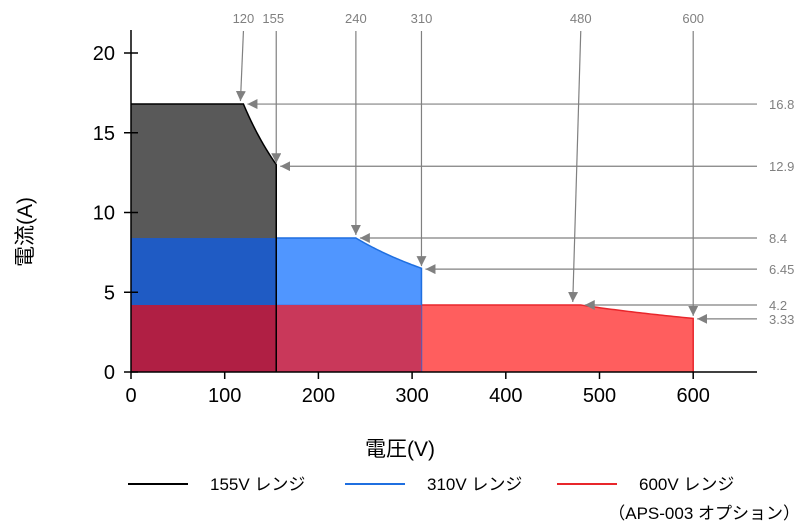 The image size is (805, 528). I want to click on x-axis-title: 電圧(V), so click(400, 449).